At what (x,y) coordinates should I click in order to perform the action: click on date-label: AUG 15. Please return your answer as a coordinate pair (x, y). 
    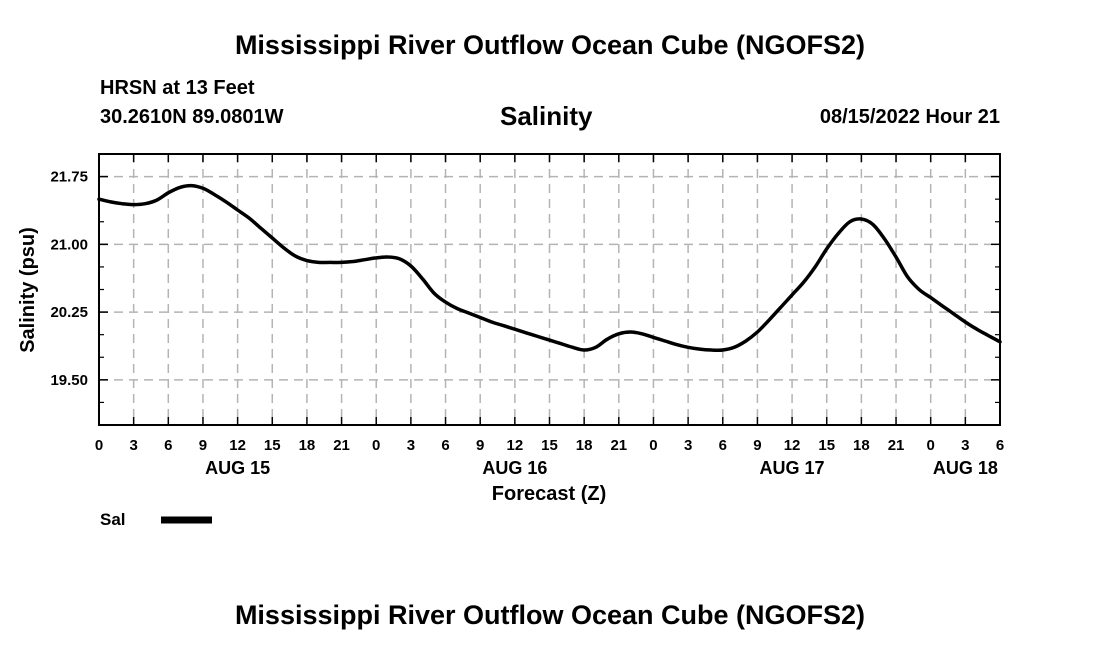
    Looking at the image, I should click on (237, 468).